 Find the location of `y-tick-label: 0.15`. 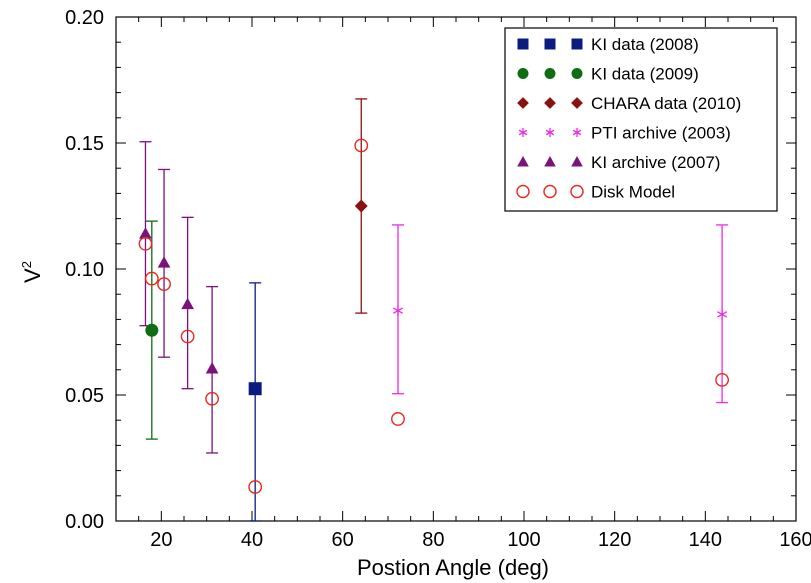

y-tick-label: 0.15 is located at coordinates (84, 144).